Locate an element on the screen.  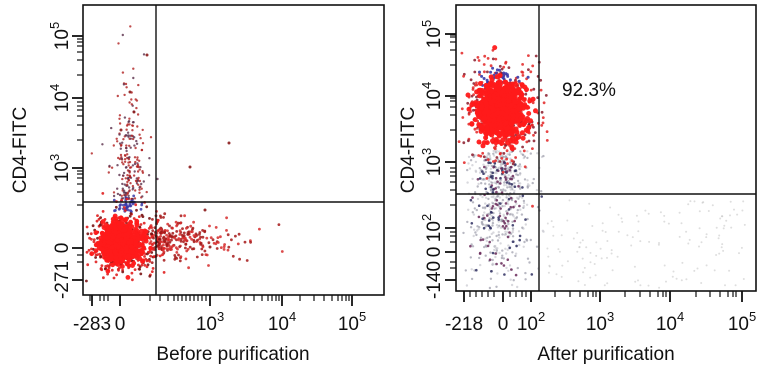
x-tick-label: 10³ is located at coordinates (600, 322).